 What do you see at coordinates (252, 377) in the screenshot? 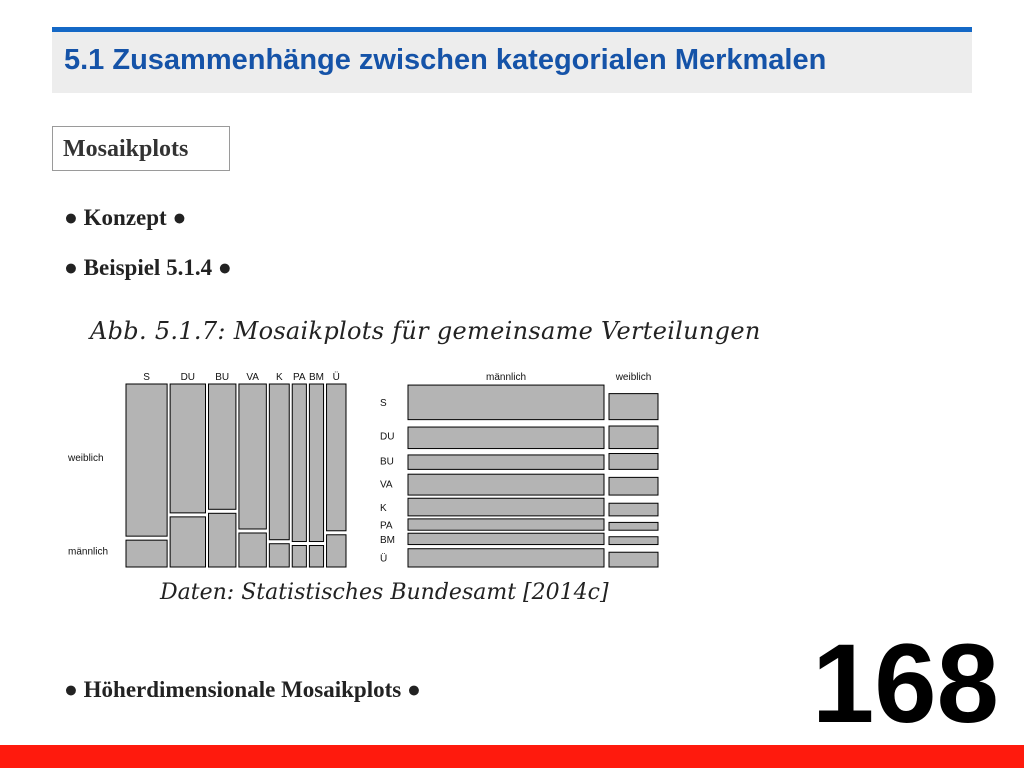
I see `col-label-va: VA` at bounding box center [252, 377].